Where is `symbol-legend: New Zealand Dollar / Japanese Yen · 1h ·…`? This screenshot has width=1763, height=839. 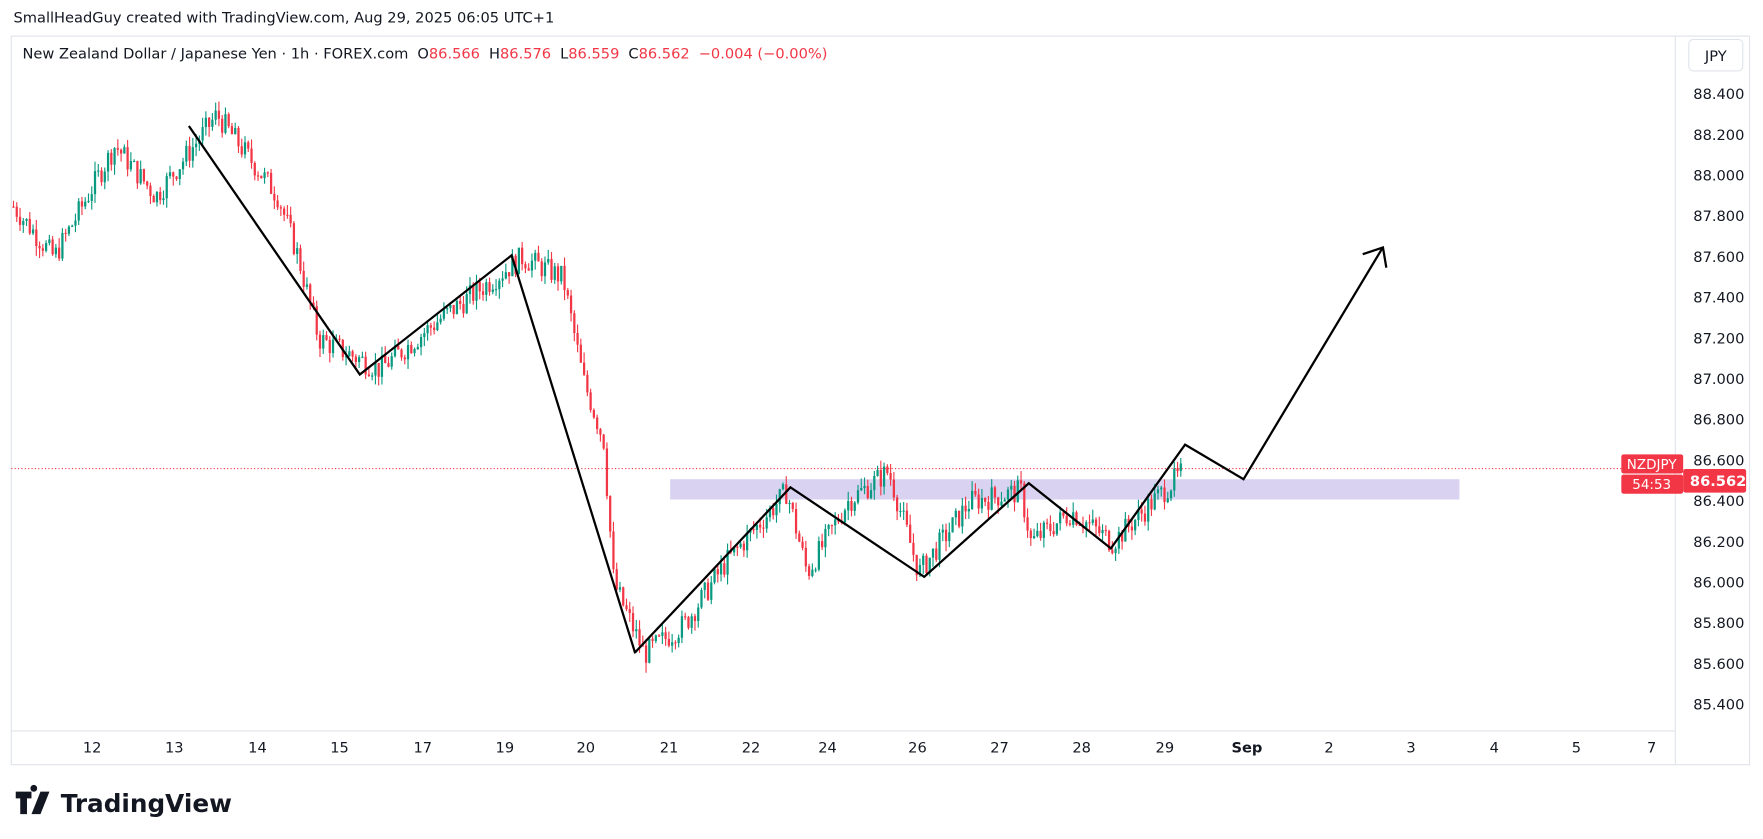 symbol-legend: New Zealand Dollar / Japanese Yen · 1h ·… is located at coordinates (424, 54).